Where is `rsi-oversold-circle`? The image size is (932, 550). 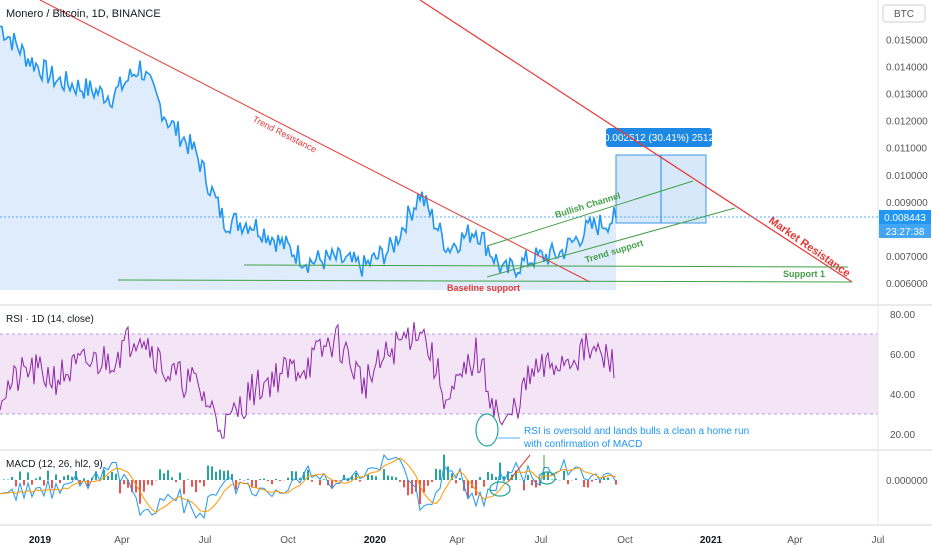 rsi-oversold-circle is located at coordinates (487, 430).